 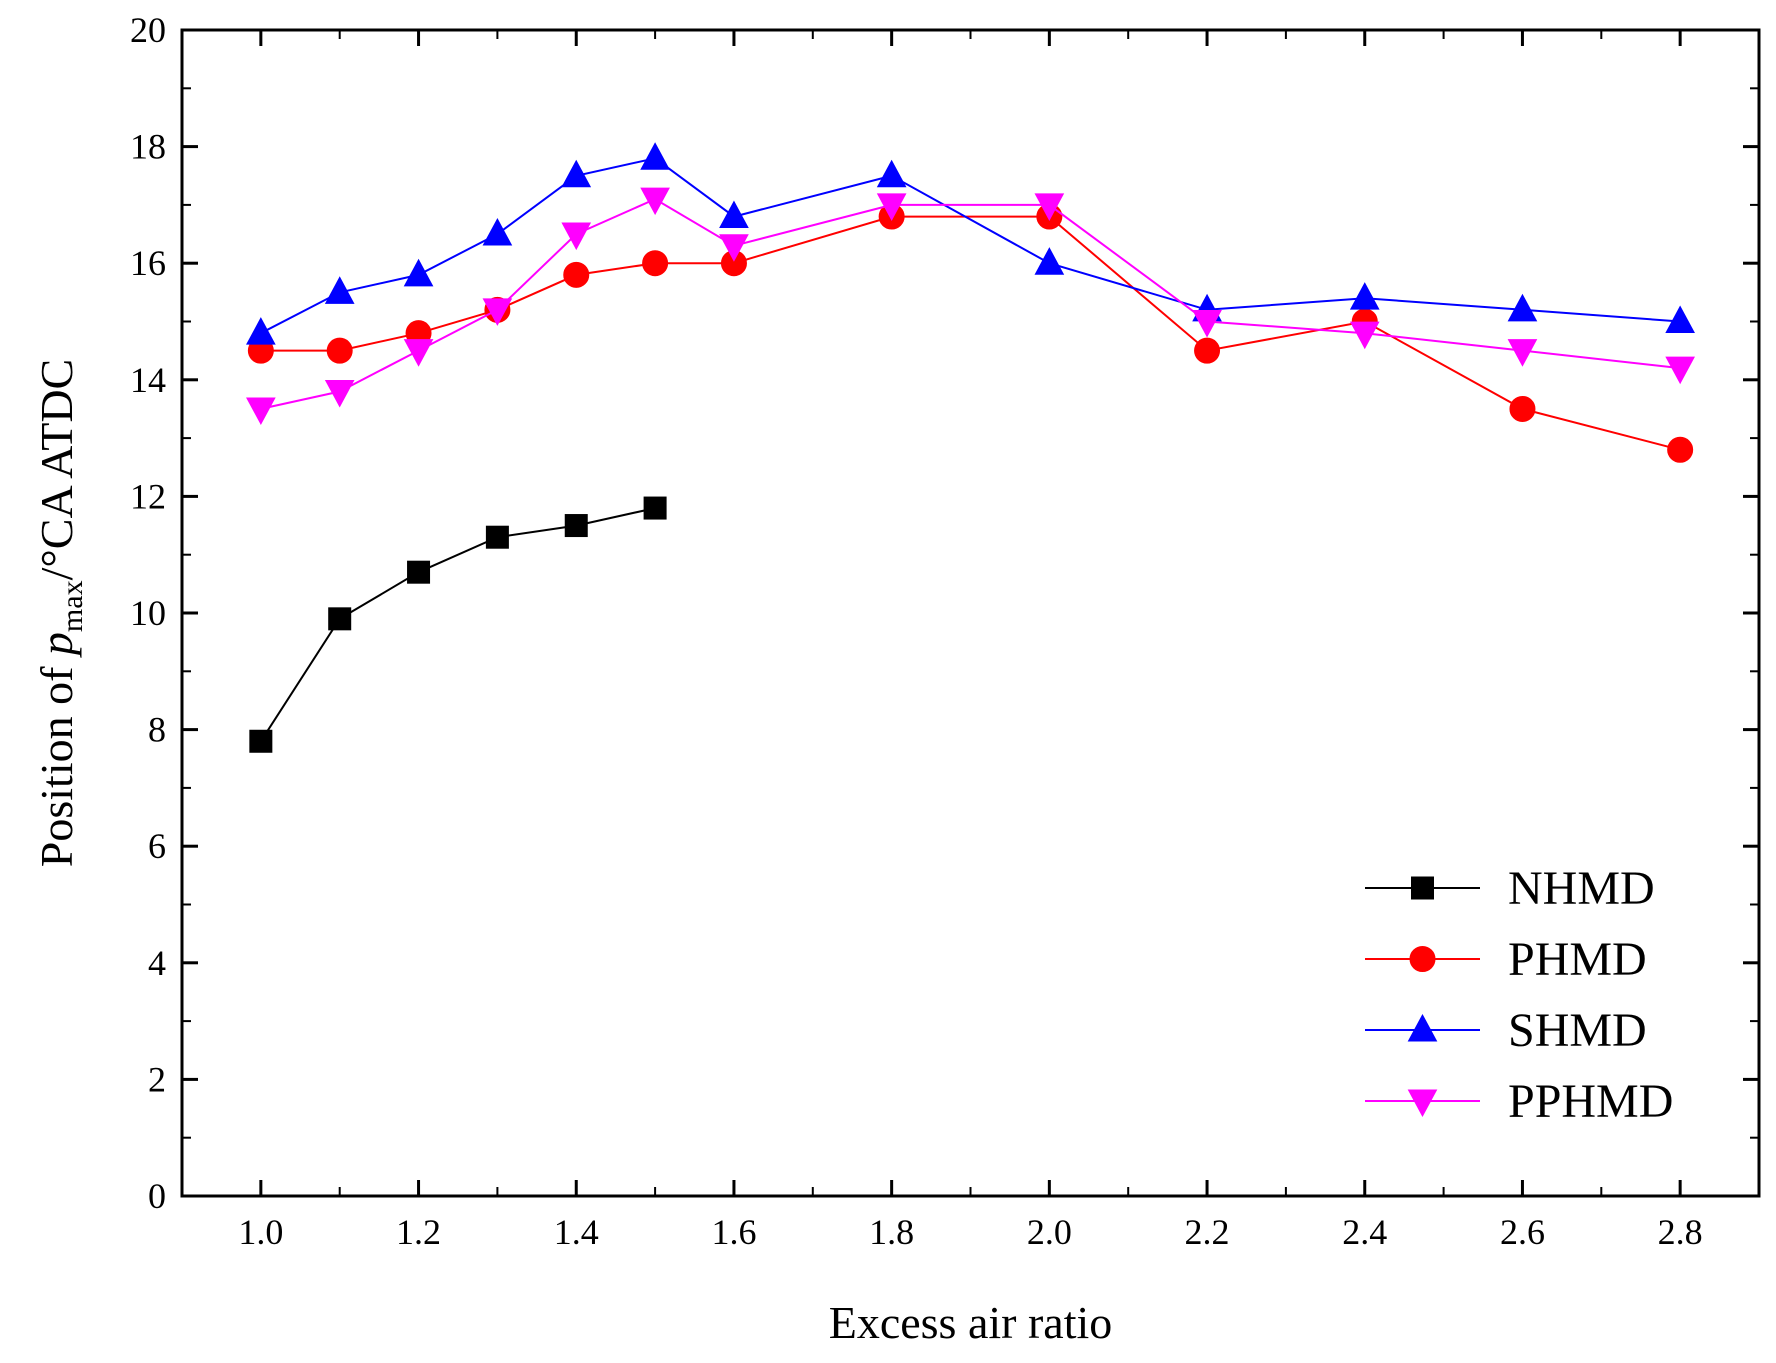 I want to click on series-line-nhmd, so click(x=457, y=624).